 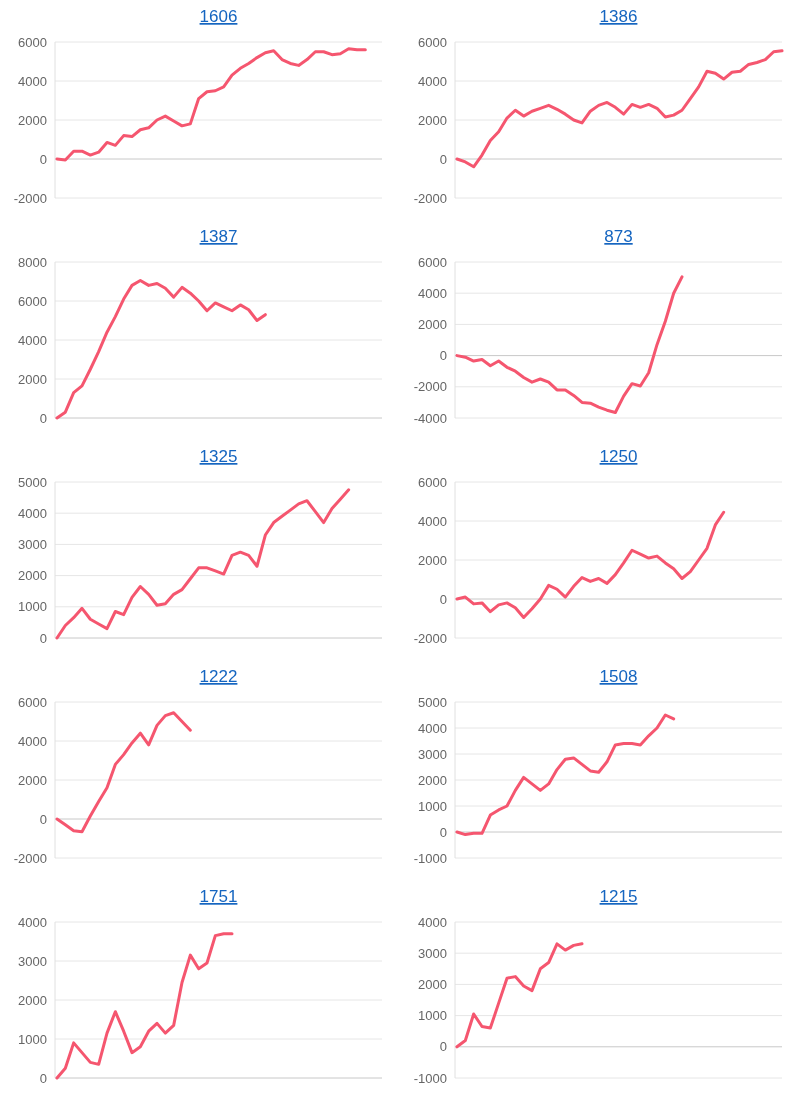 I want to click on chart-title: 1215, so click(x=618, y=896).